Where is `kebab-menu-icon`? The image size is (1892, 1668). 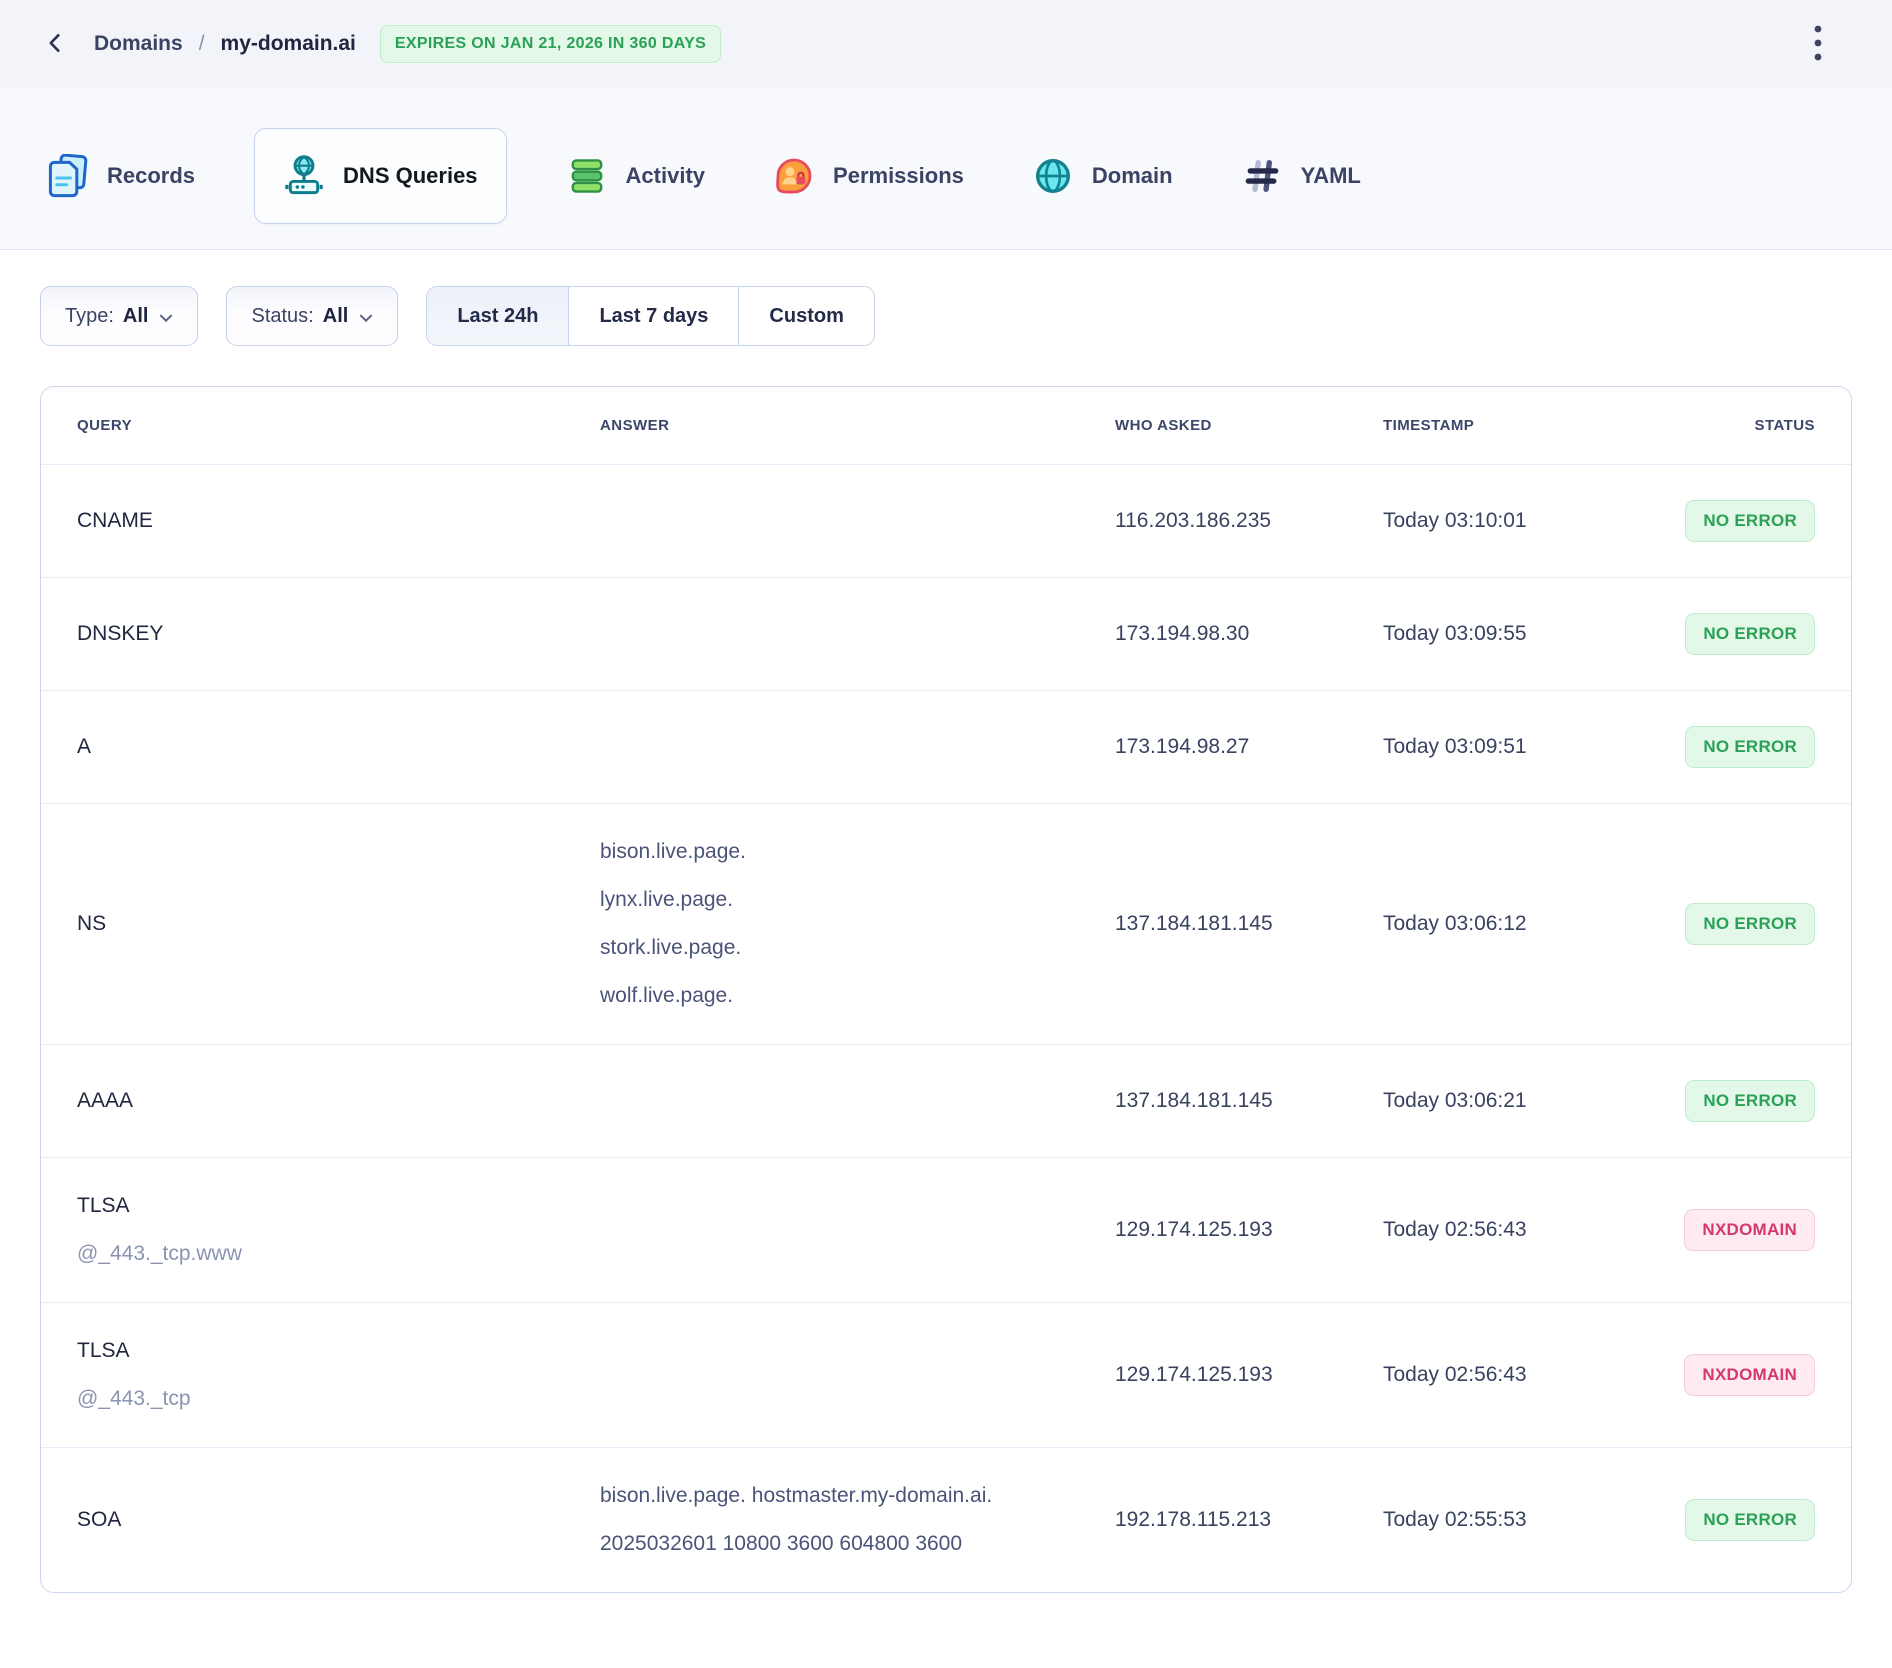 kebab-menu-icon is located at coordinates (1818, 44).